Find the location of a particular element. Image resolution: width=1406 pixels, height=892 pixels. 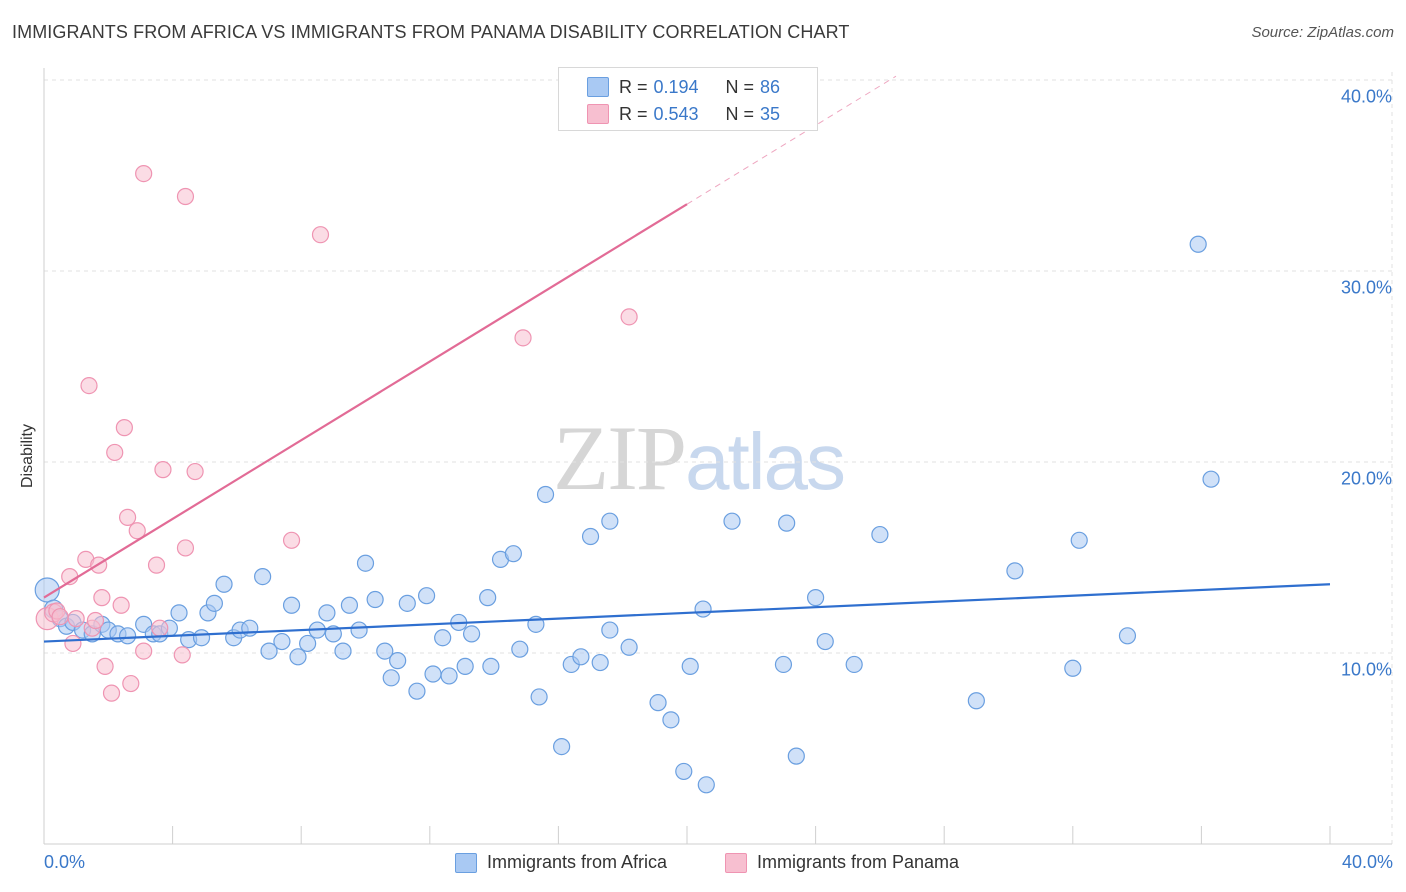

bottom-legend-africa: Immigrants from Africa is located at coordinates (561, 862).